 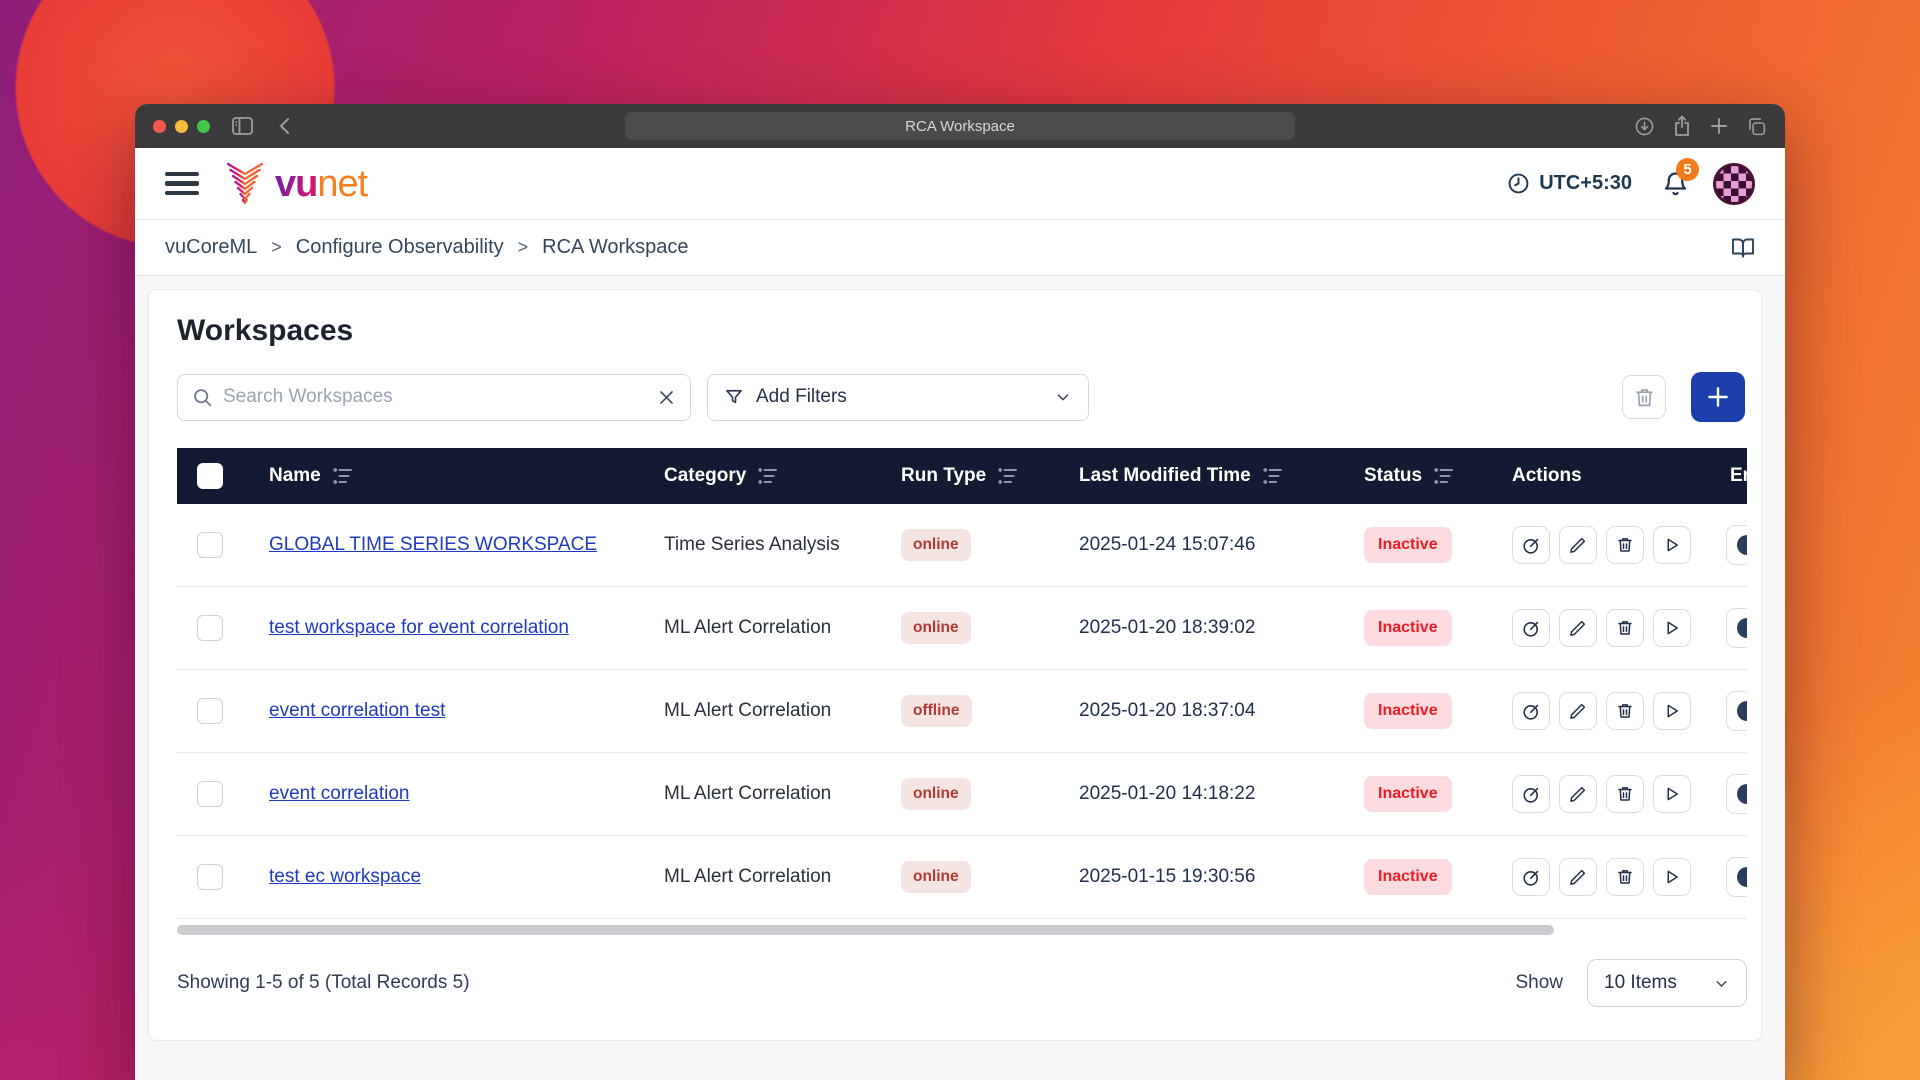 What do you see at coordinates (666, 397) in the screenshot?
I see `clear-search-icon` at bounding box center [666, 397].